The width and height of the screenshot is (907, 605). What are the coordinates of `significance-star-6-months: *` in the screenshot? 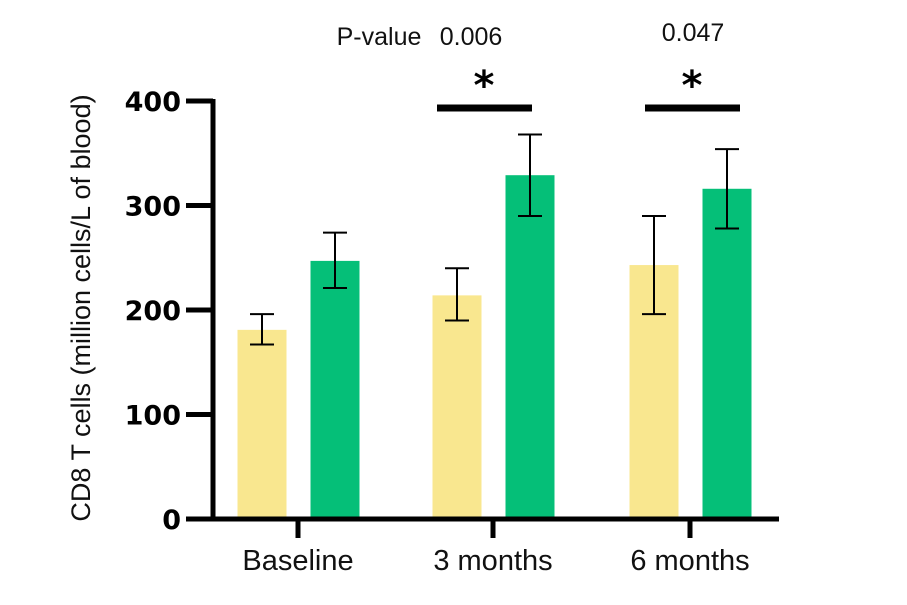 It's located at (692, 86).